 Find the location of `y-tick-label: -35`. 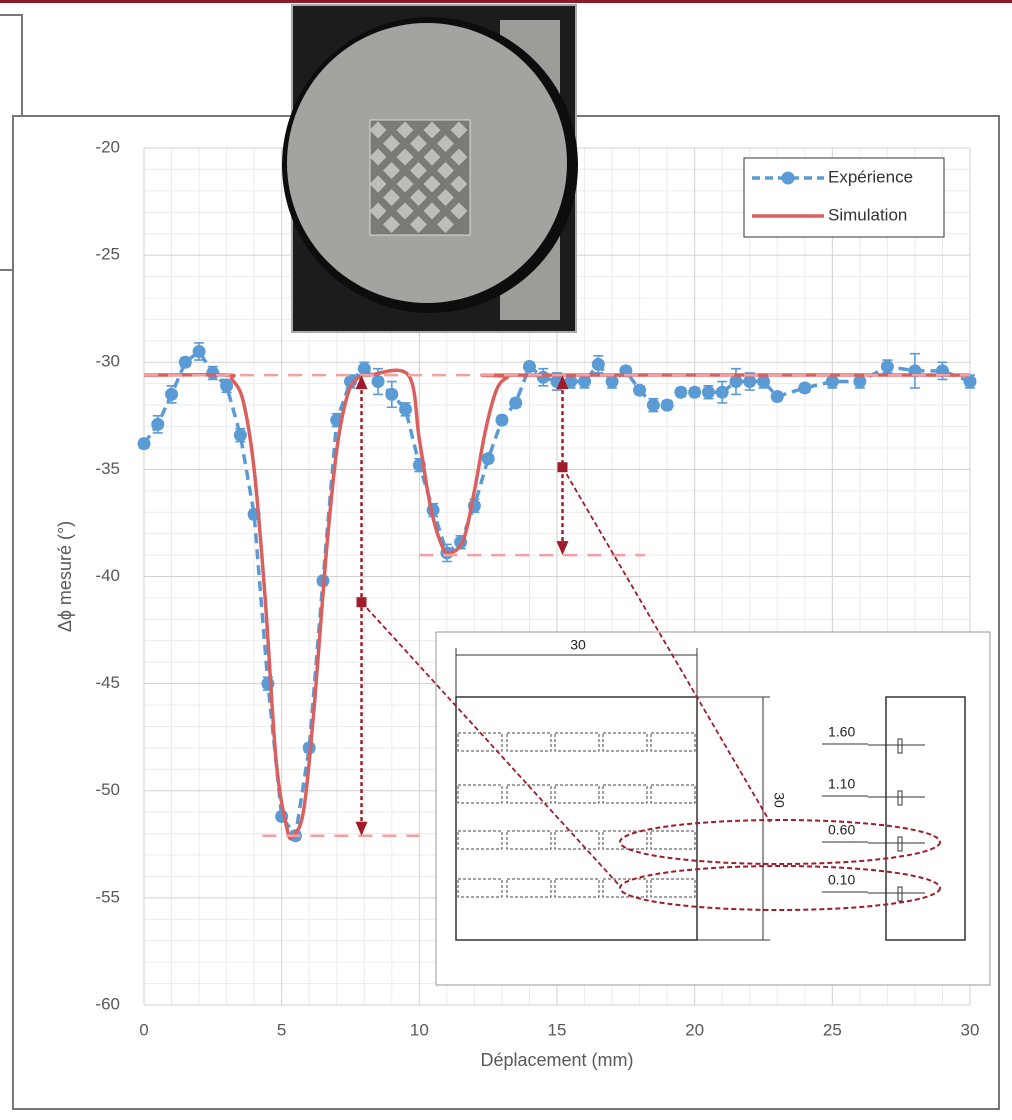

y-tick-label: -35 is located at coordinates (107, 468).